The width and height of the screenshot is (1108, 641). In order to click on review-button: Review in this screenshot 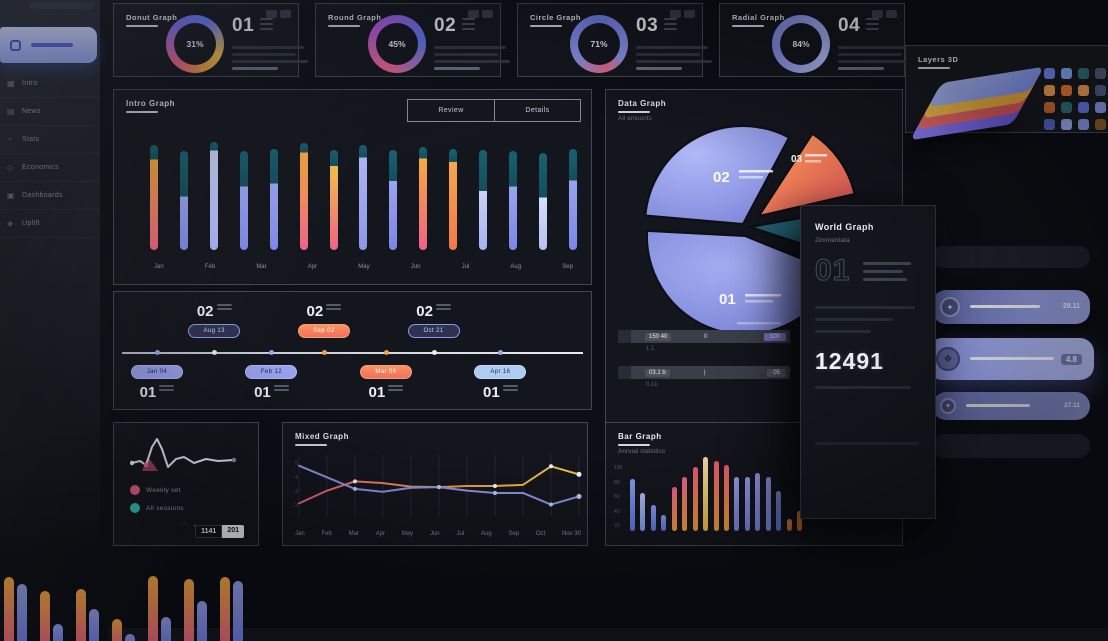, I will do `click(451, 110)`.